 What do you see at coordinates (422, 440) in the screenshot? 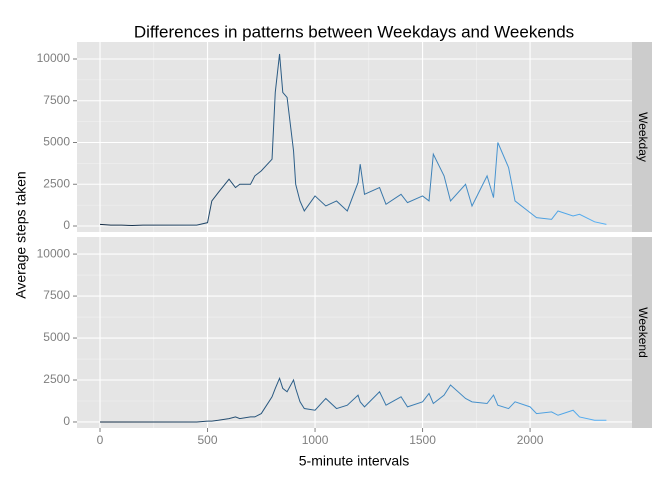
I see `x-tick-label: 1500` at bounding box center [422, 440].